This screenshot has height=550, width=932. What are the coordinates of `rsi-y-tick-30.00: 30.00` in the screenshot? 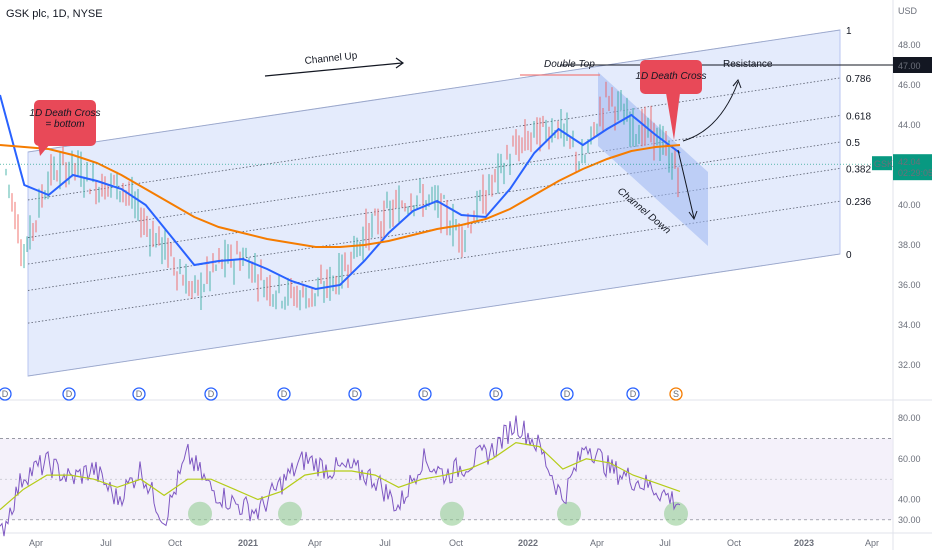 It's located at (909, 520).